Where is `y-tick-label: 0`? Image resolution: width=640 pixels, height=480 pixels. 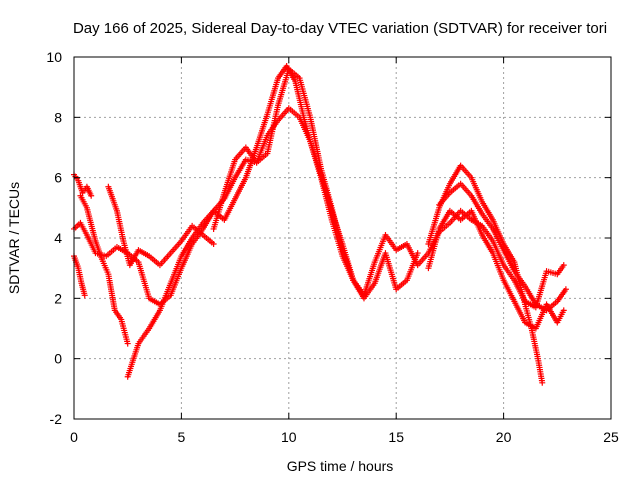 y-tick-label: 0 is located at coordinates (58, 359).